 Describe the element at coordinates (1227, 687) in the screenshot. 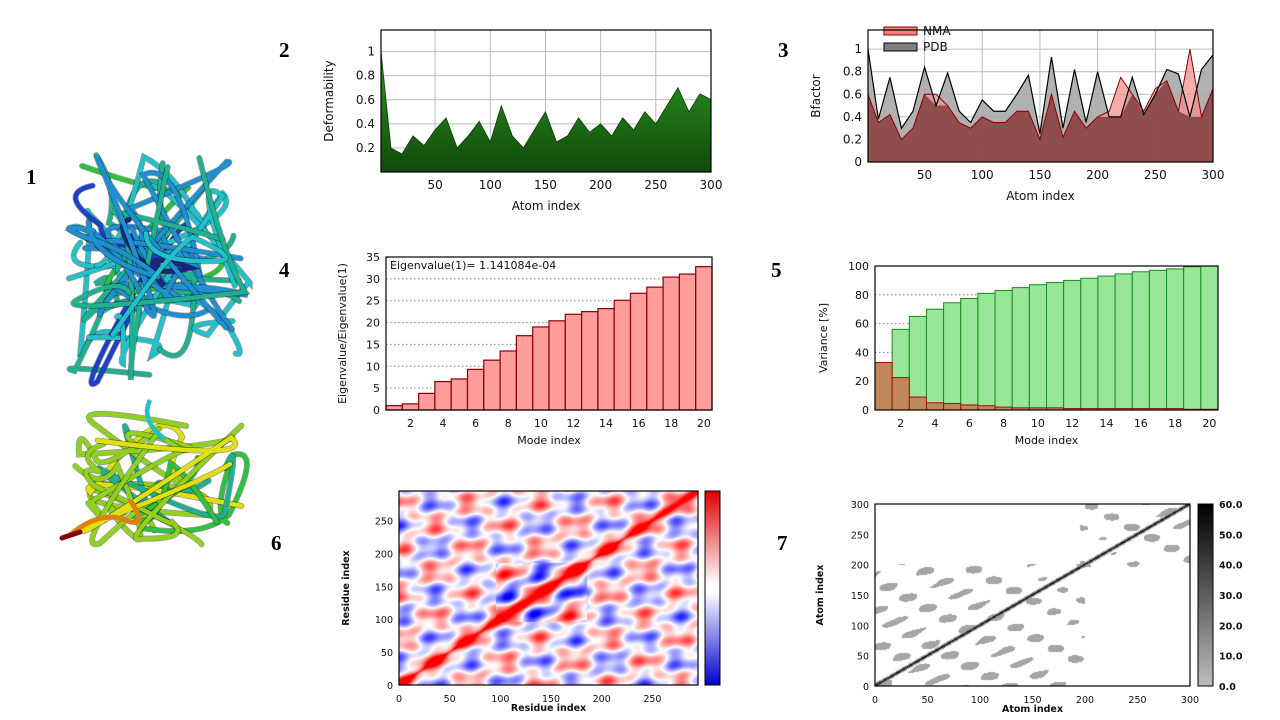

I see `colorbar-tick-label: 0.0` at that location.